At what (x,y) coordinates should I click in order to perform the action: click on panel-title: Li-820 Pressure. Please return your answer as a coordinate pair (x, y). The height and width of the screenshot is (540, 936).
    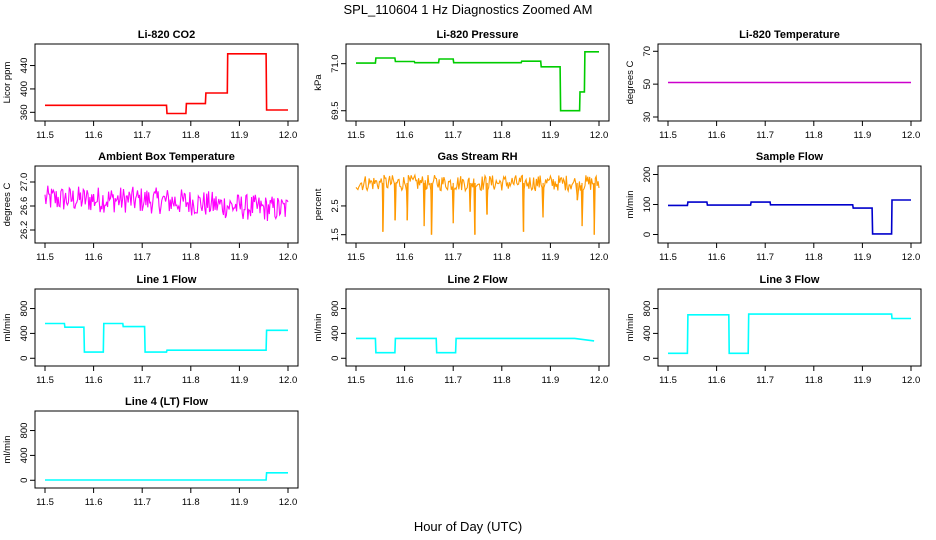
    Looking at the image, I should click on (478, 35).